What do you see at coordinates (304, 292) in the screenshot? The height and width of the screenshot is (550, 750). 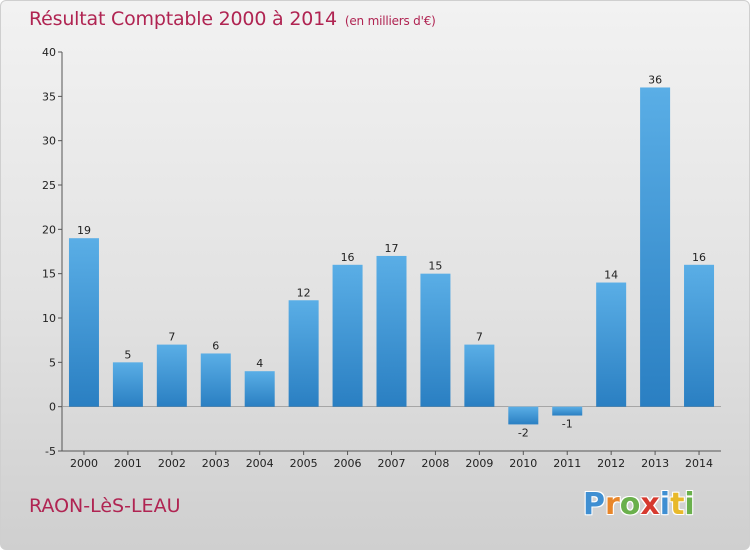 I see `data-label-2005: 12` at bounding box center [304, 292].